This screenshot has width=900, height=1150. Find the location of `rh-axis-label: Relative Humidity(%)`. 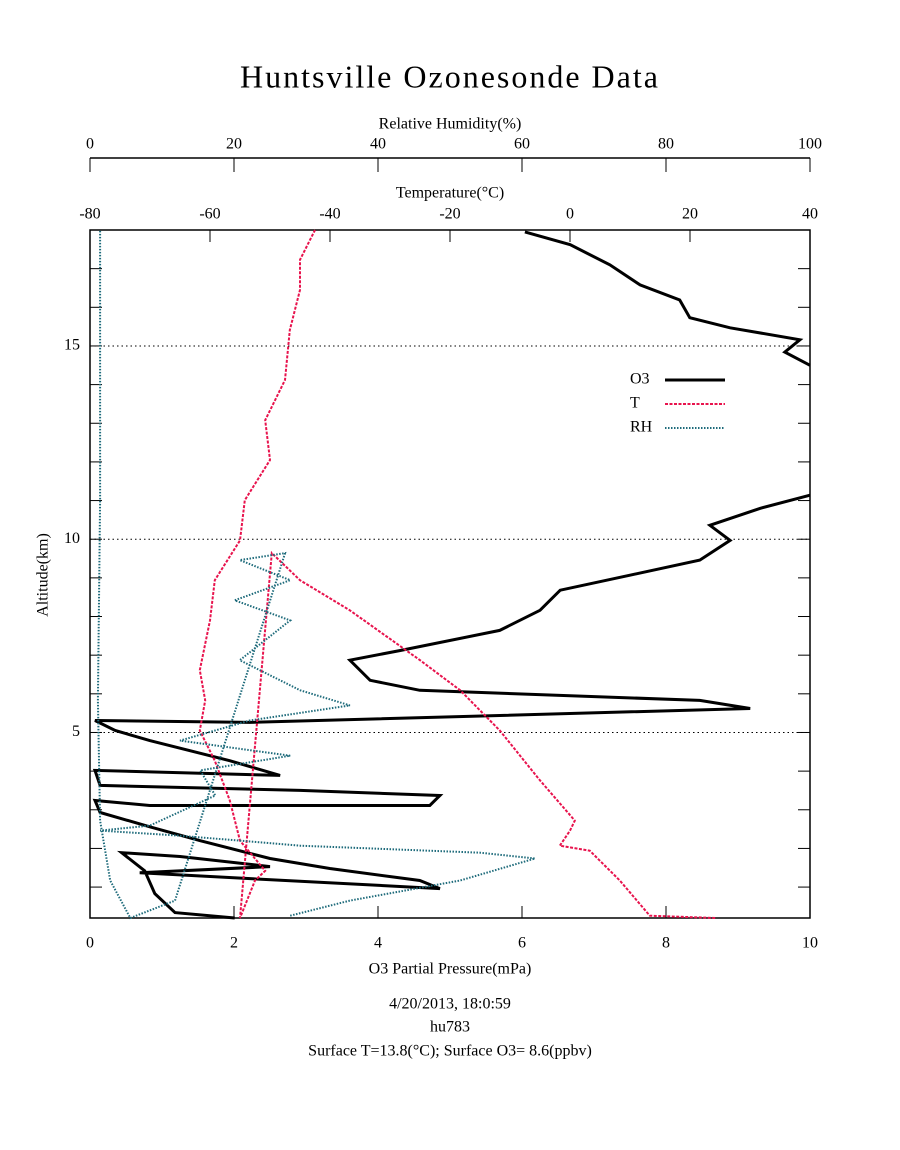

rh-axis-label: Relative Humidity(%) is located at coordinates (450, 124).